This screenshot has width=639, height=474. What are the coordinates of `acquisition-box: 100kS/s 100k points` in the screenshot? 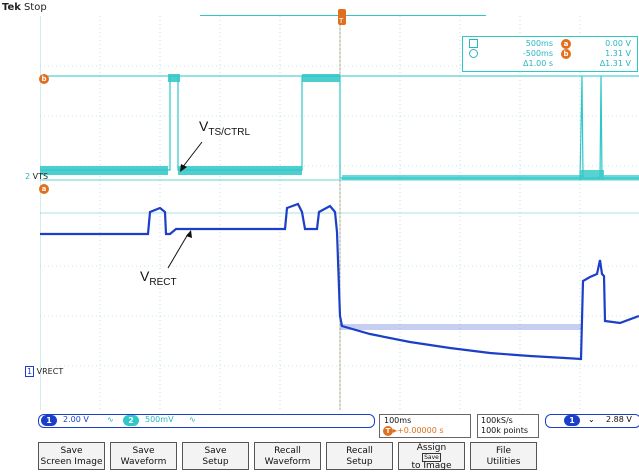 It's located at (508, 426).